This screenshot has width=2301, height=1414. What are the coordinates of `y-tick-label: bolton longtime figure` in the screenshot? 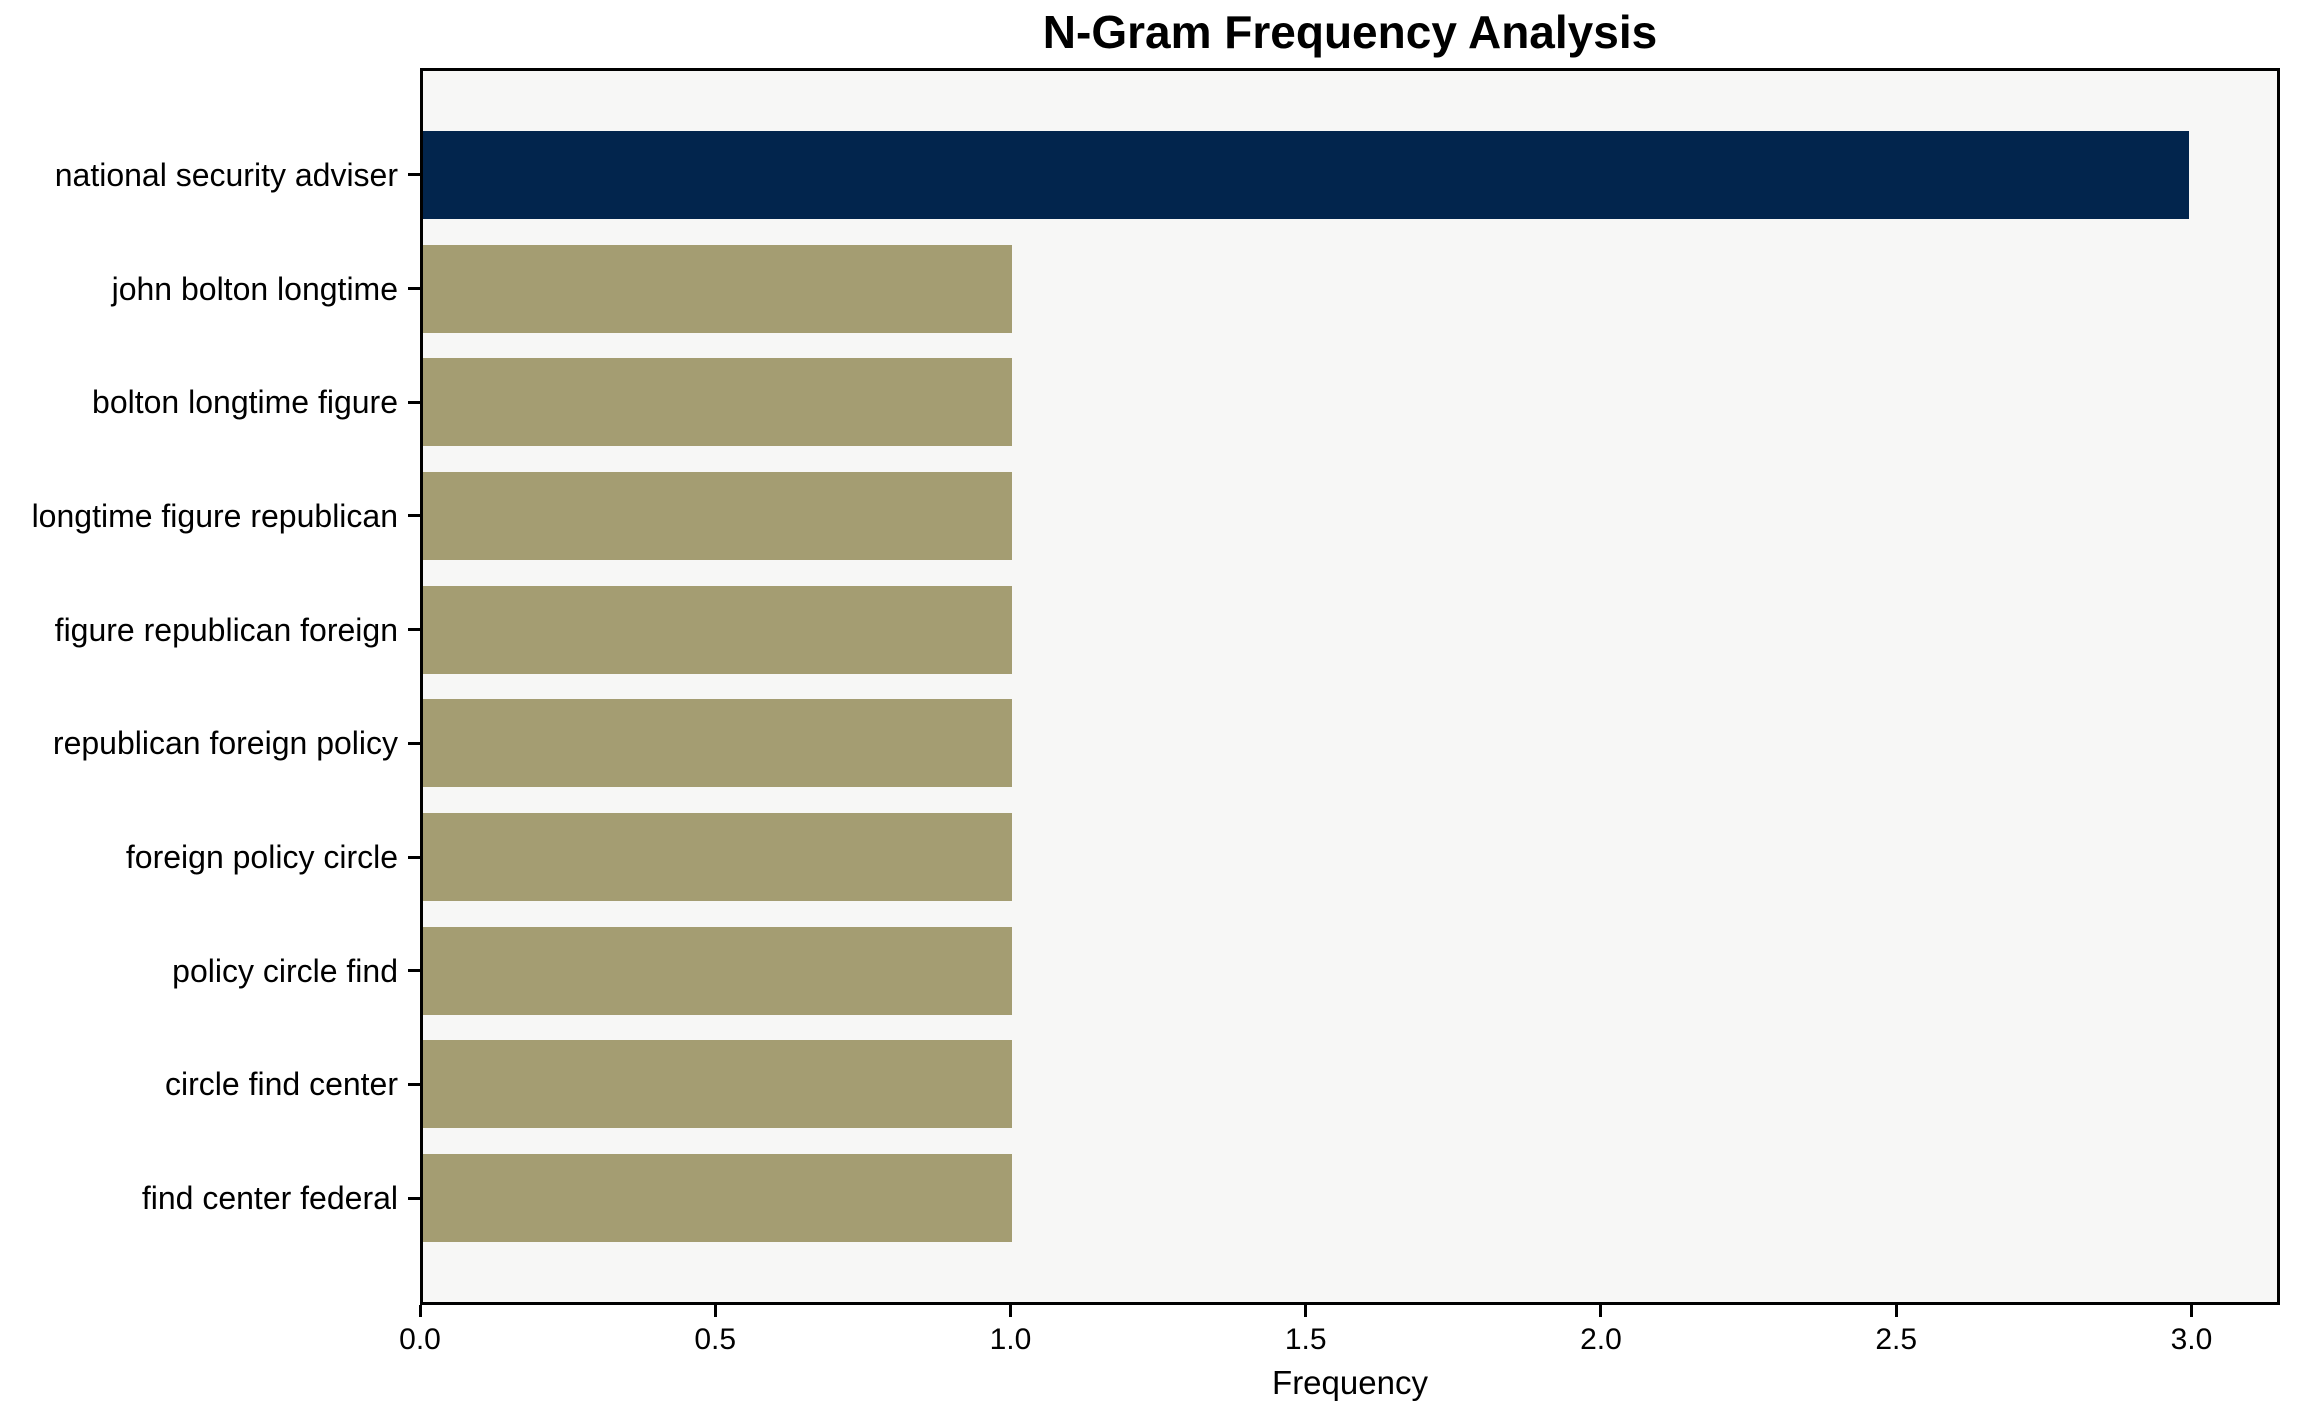 It's located at (245, 402).